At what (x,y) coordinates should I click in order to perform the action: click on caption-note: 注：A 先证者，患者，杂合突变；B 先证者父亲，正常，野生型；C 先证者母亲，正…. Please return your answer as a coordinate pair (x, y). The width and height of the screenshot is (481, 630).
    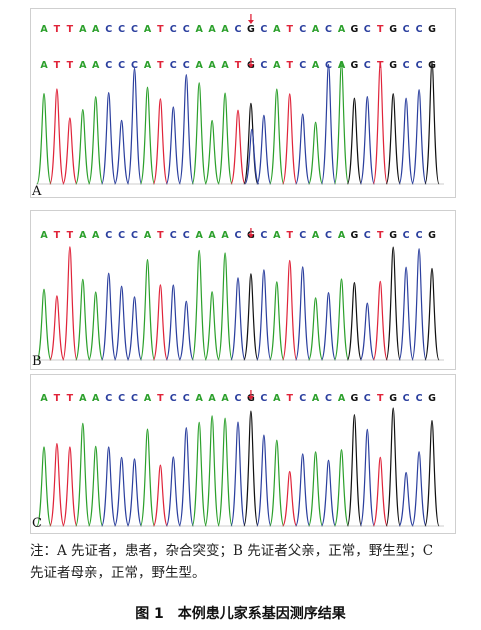
    Looking at the image, I should click on (232, 562).